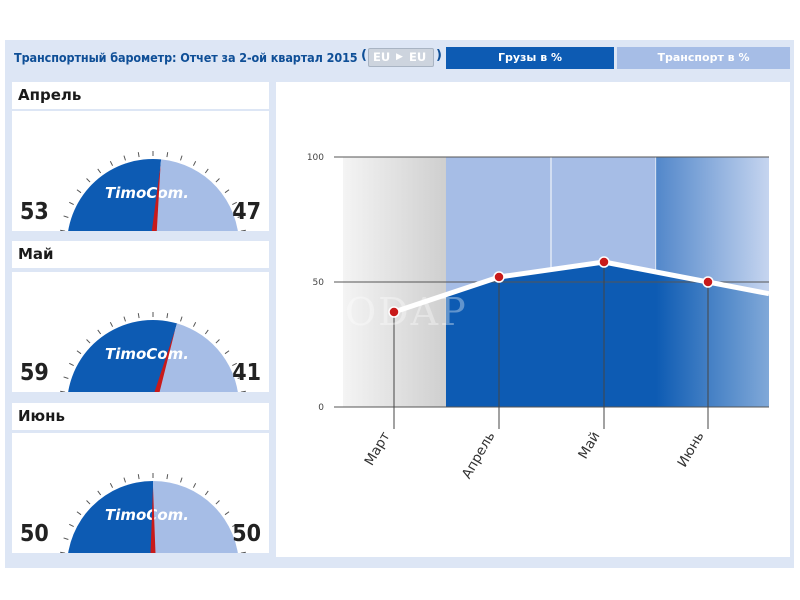 The height and width of the screenshot is (600, 800). I want to click on gauge-month-label: Май, so click(140, 254).